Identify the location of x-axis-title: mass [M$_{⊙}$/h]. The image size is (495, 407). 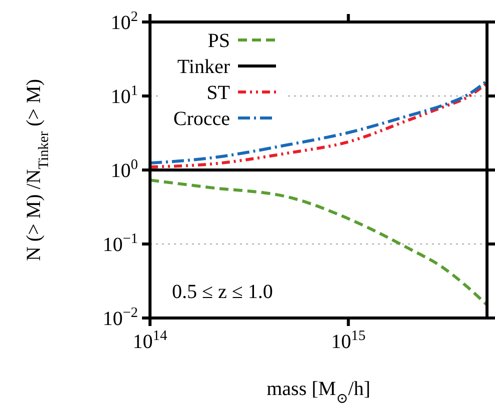
(318, 392).